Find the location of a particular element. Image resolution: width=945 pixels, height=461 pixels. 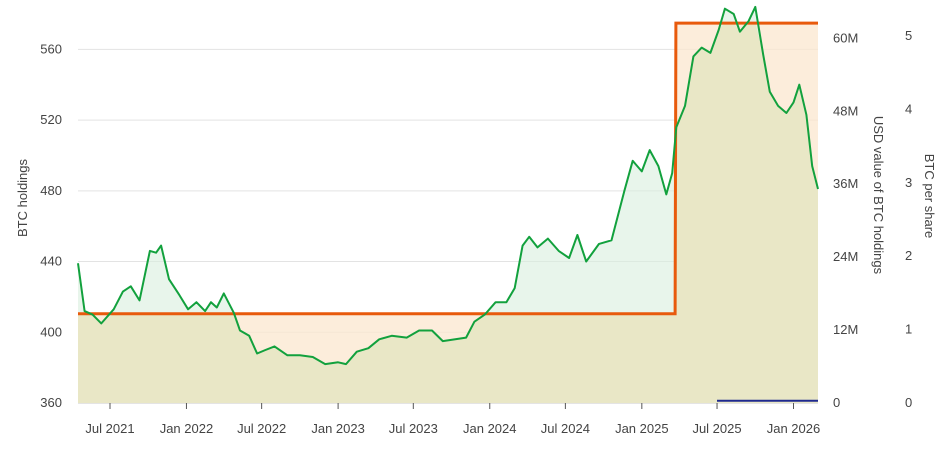

x-tick-label: Jan 2023 is located at coordinates (338, 428).